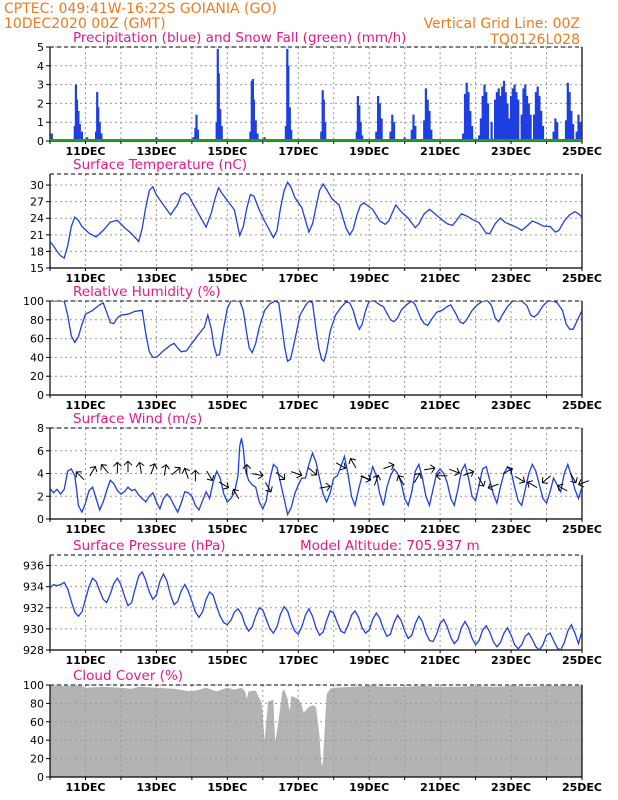 Image resolution: width=618 pixels, height=800 pixels. Describe the element at coordinates (582, 405) in the screenshot. I see `humidity-xtick-label: 25DEC` at that location.